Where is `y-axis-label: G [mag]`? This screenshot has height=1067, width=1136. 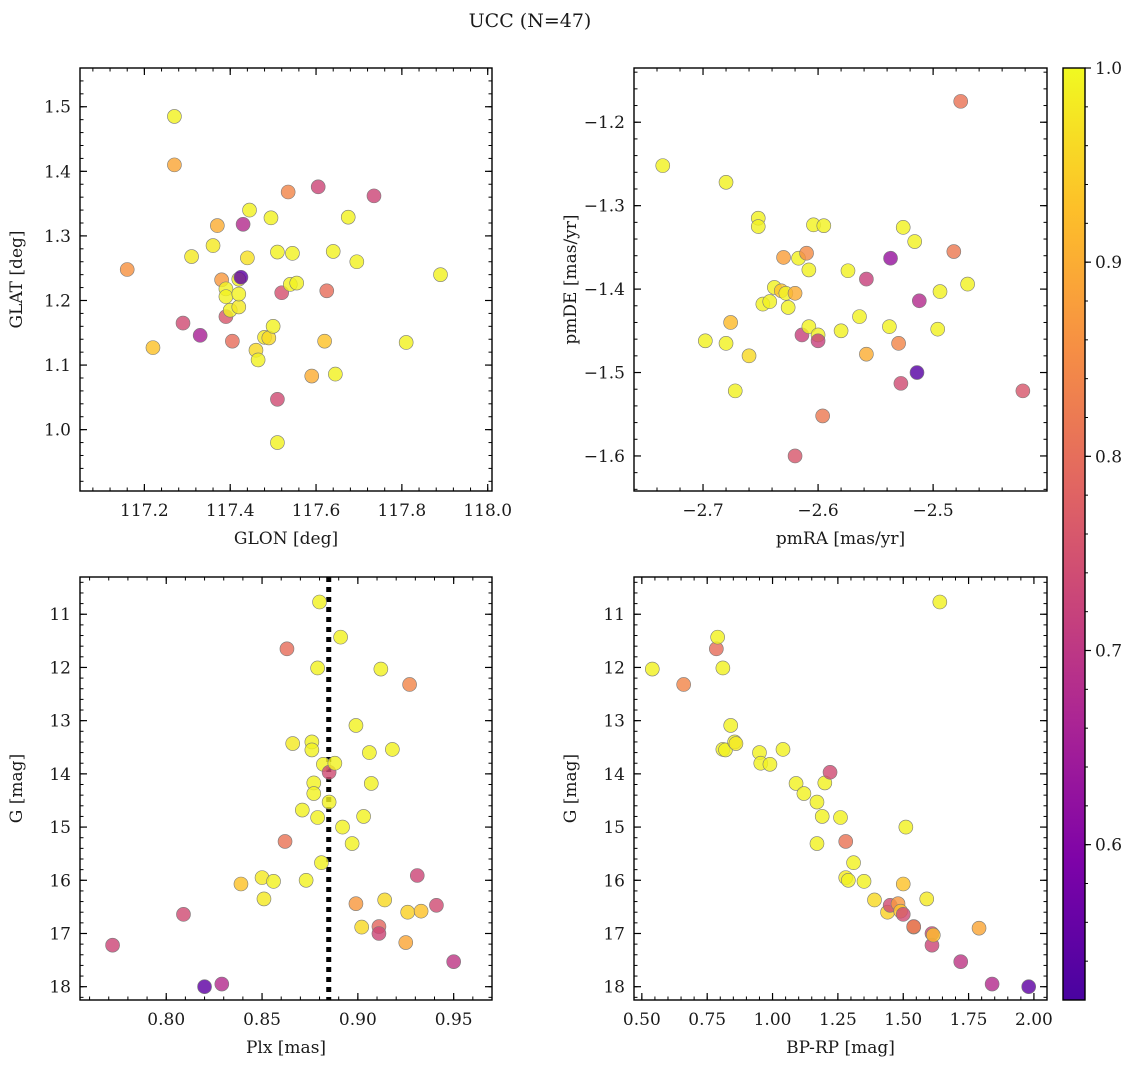
y-axis-label: G [mag] is located at coordinates (571, 788).